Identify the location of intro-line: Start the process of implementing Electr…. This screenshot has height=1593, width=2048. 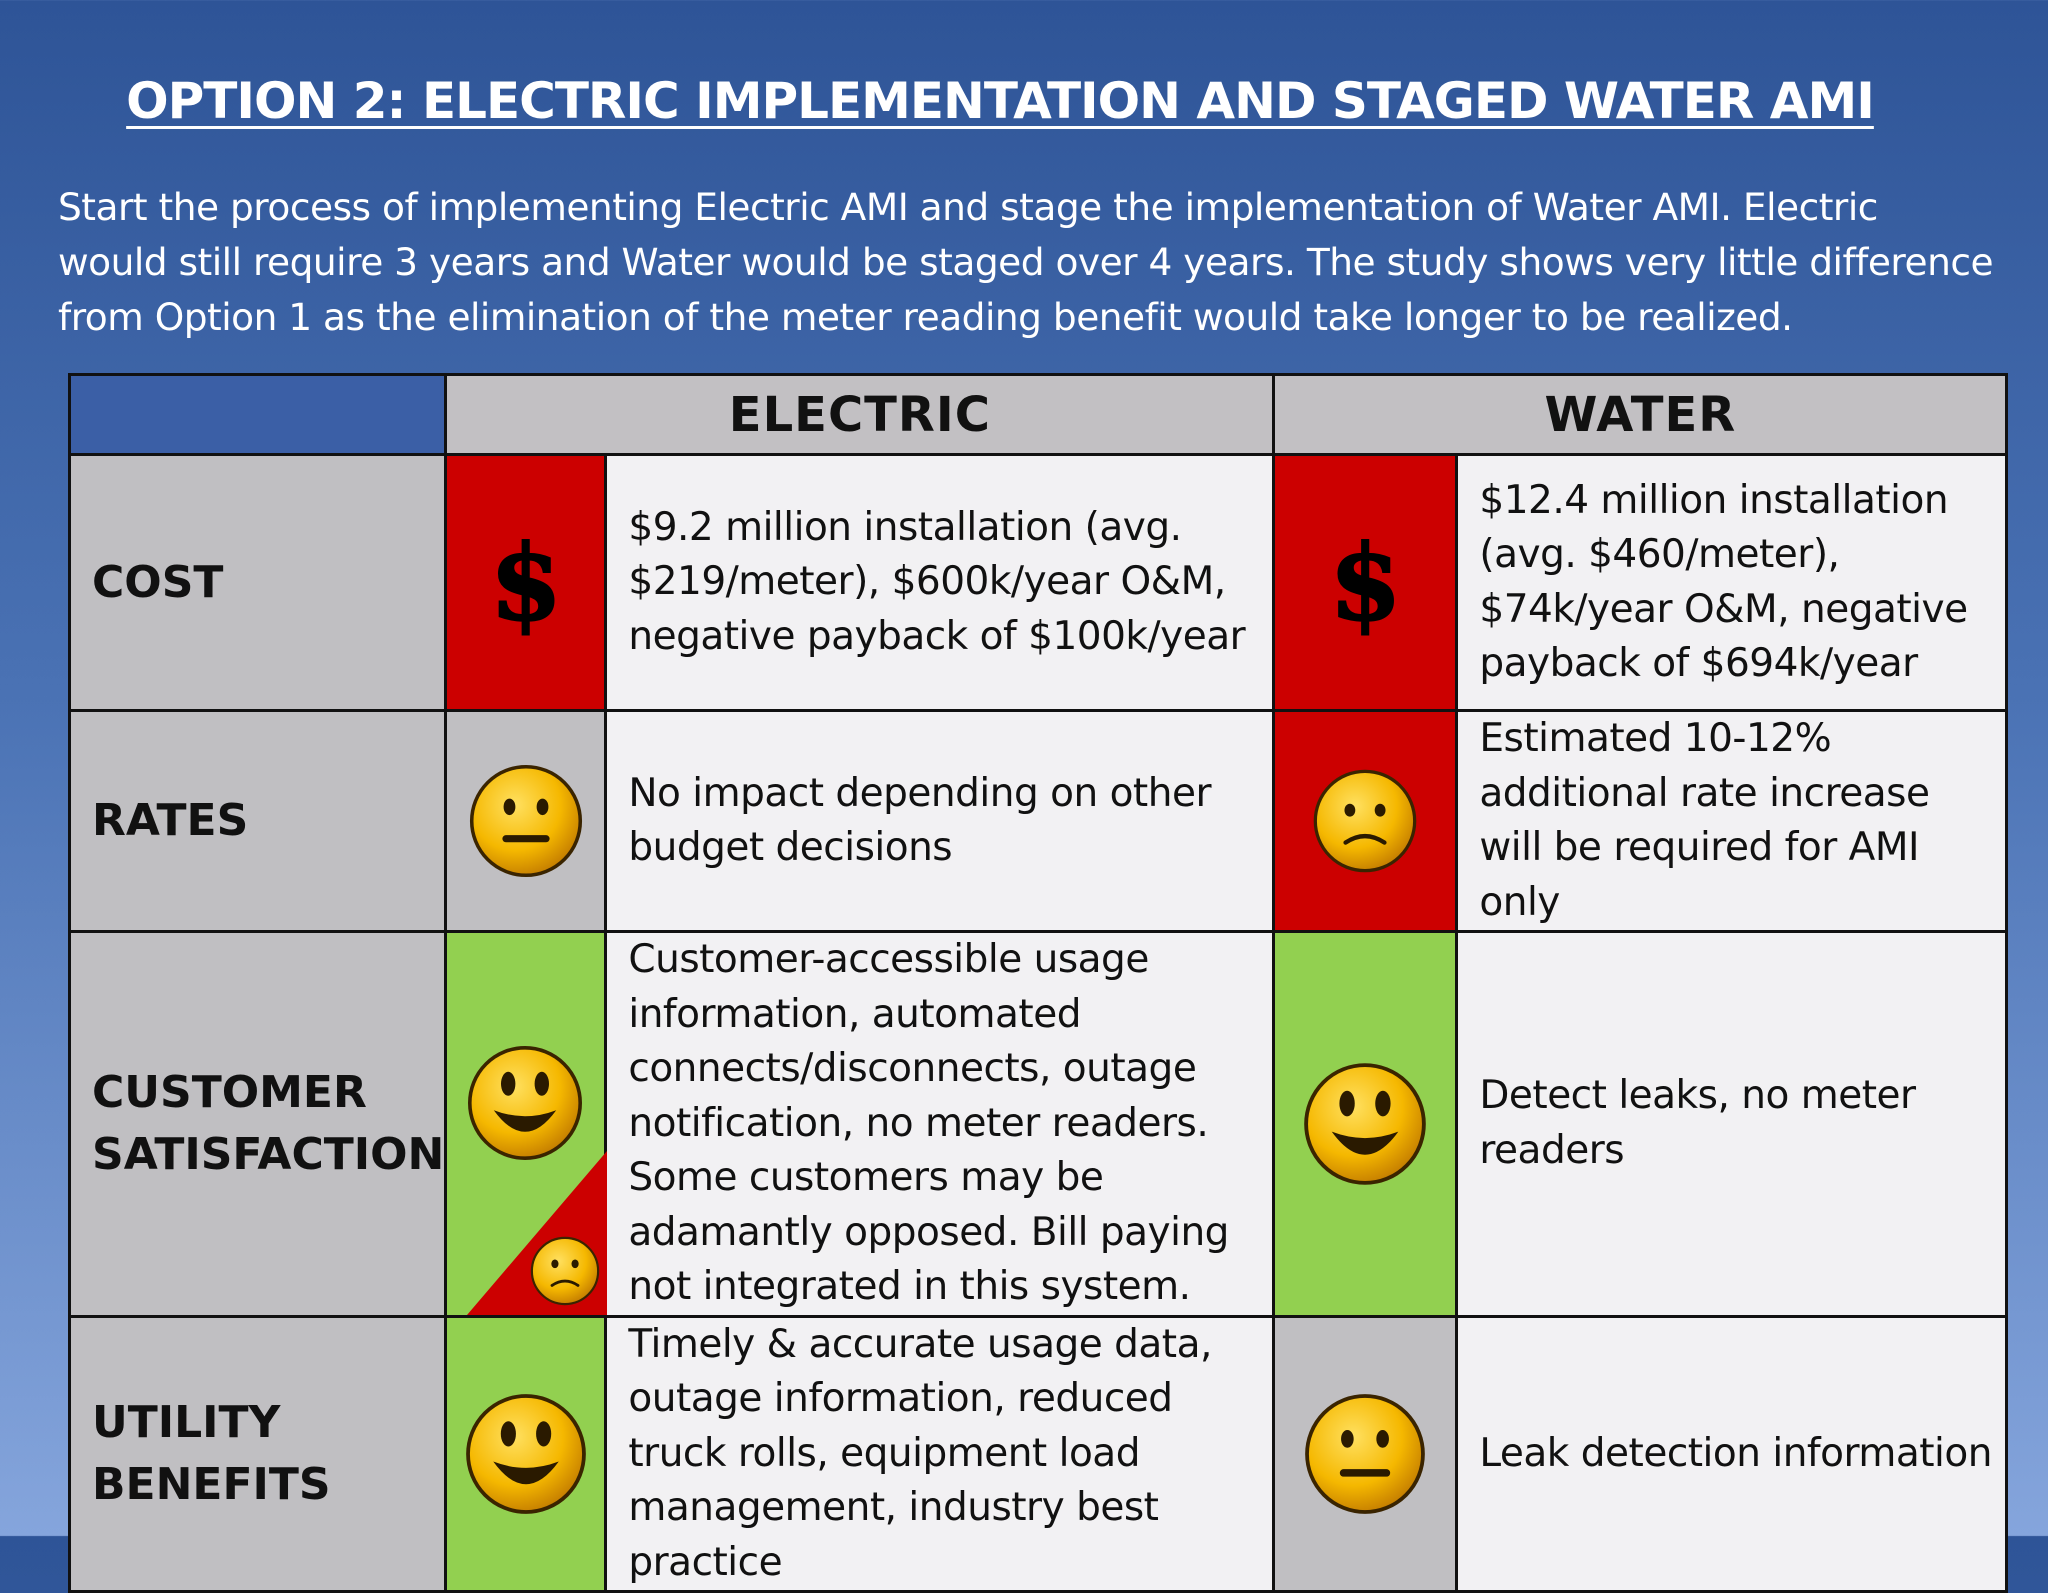
(968, 207).